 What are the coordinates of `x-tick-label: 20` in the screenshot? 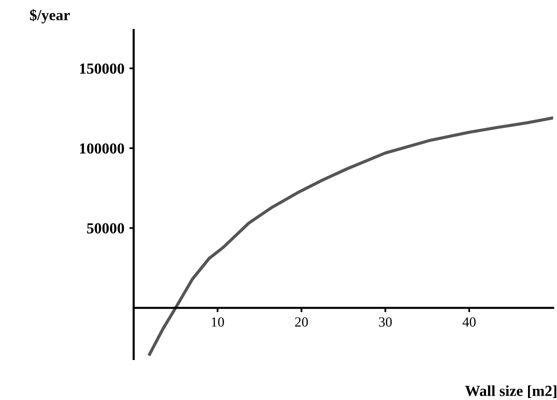 It's located at (301, 322).